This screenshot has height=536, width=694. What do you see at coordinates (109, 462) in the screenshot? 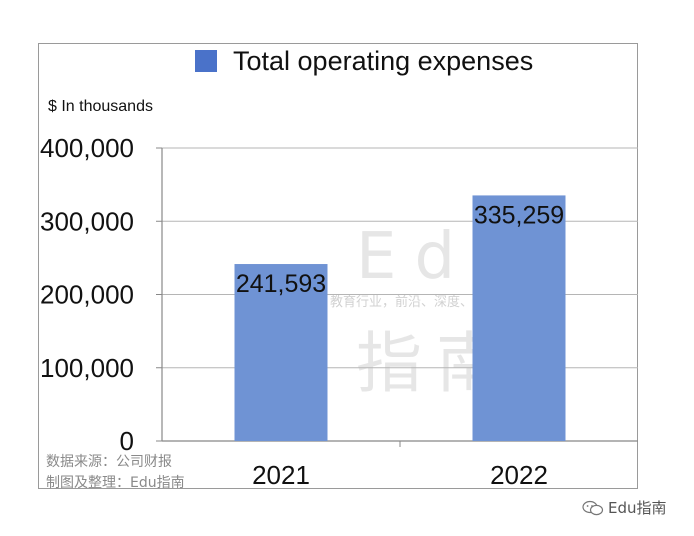
I see `data-source-note: 数据来源：公司财报` at bounding box center [109, 462].